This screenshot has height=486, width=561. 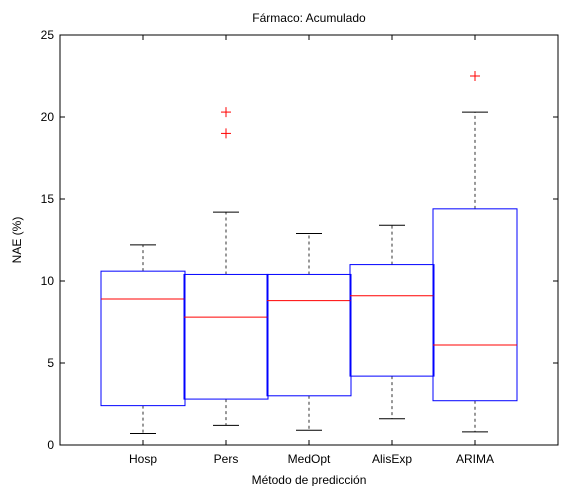 What do you see at coordinates (309, 459) in the screenshot?
I see `x-tick-label: MedOpt` at bounding box center [309, 459].